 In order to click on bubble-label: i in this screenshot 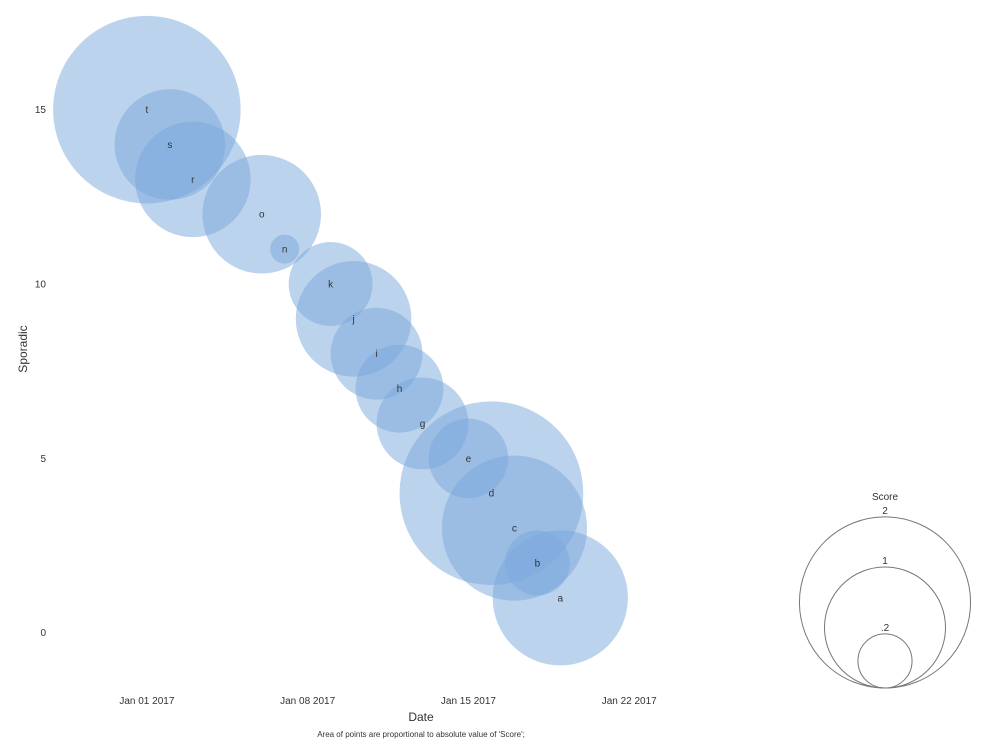, I will do `click(376, 354)`.